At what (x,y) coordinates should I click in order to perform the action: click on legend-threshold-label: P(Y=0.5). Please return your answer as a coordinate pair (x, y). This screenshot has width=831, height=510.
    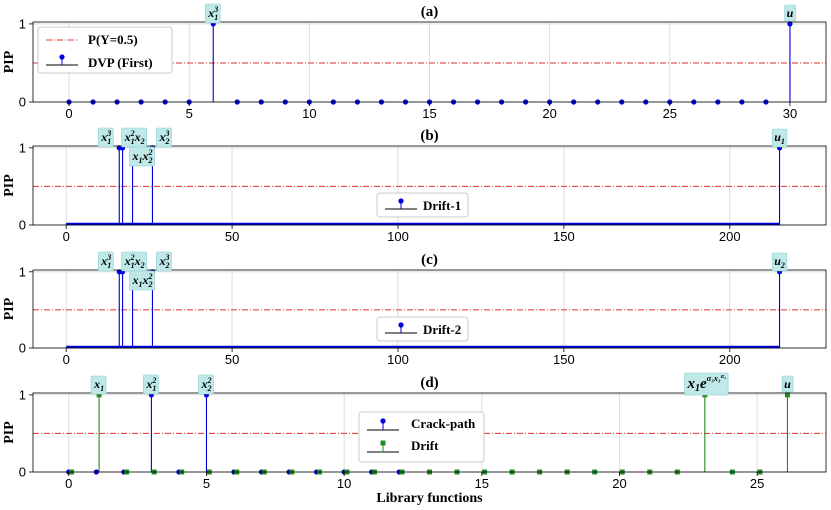
    Looking at the image, I should click on (113, 39).